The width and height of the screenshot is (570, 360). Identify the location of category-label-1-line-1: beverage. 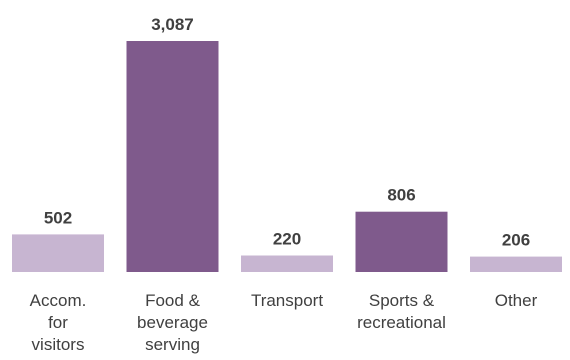
(172, 322).